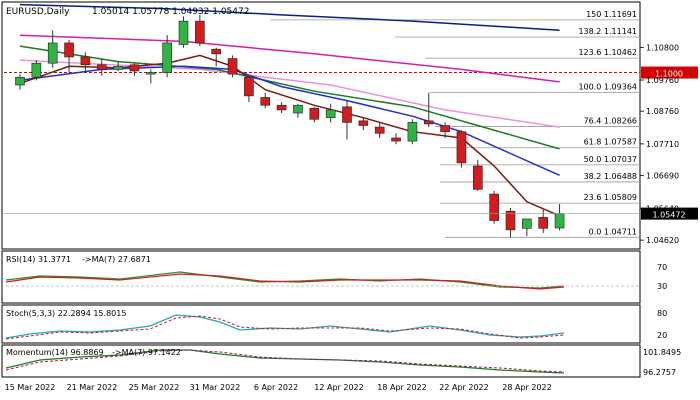 This screenshot has width=700, height=400. I want to click on chart-ohlc-text: 1.05014 1.05778 1.04932 1.05472, so click(170, 12).